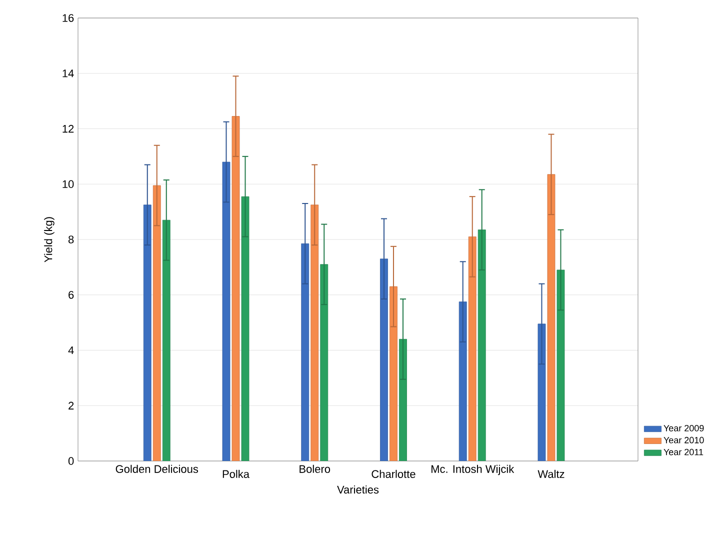 The image size is (728, 540). Describe the element at coordinates (71, 350) in the screenshot. I see `y-tick-label: 4` at that location.